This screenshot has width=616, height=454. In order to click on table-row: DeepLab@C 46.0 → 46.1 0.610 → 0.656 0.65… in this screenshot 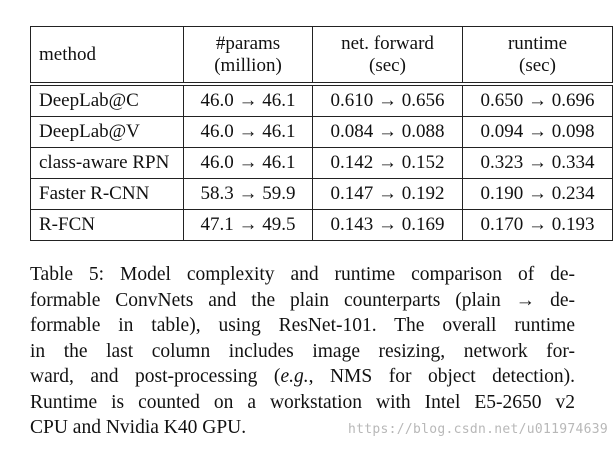, I will do `click(321, 100)`.